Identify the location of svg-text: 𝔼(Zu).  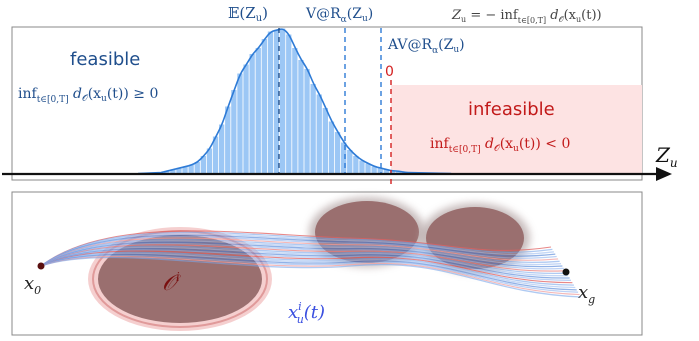
(248, 14).